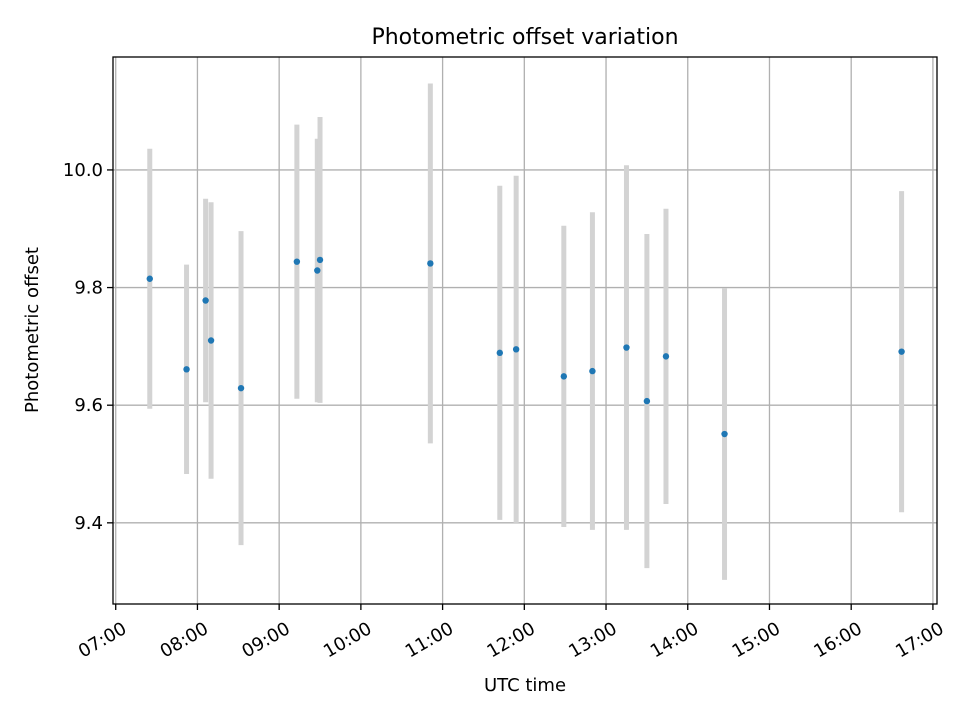 This screenshot has height=720, width=960. What do you see at coordinates (524, 37) in the screenshot?
I see `chart-title: Photometric offset variation` at bounding box center [524, 37].